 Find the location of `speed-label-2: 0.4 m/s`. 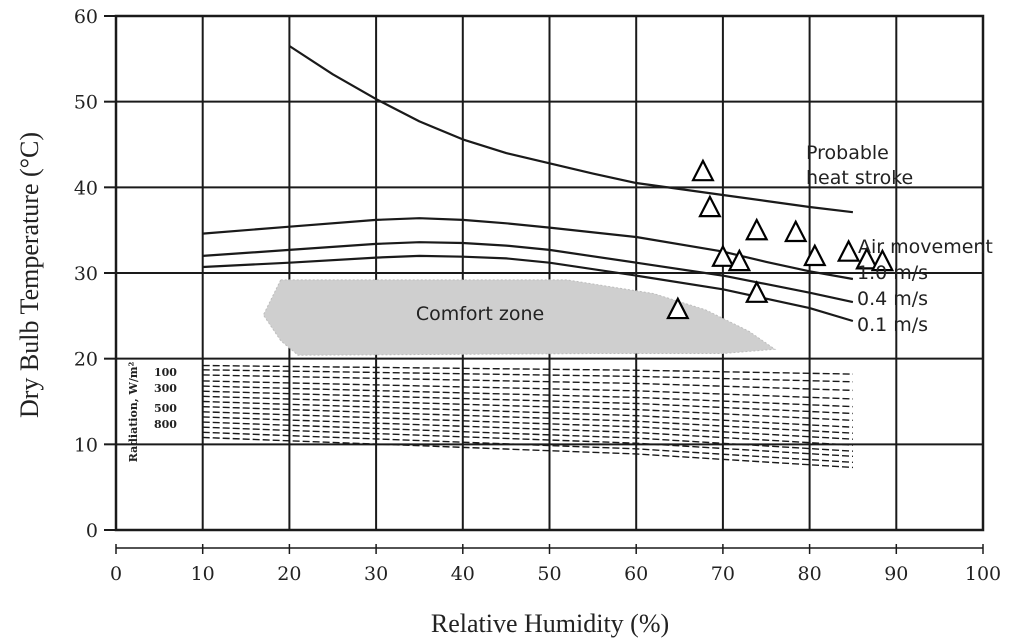

speed-label-2: 0.4 m/s is located at coordinates (892, 299).